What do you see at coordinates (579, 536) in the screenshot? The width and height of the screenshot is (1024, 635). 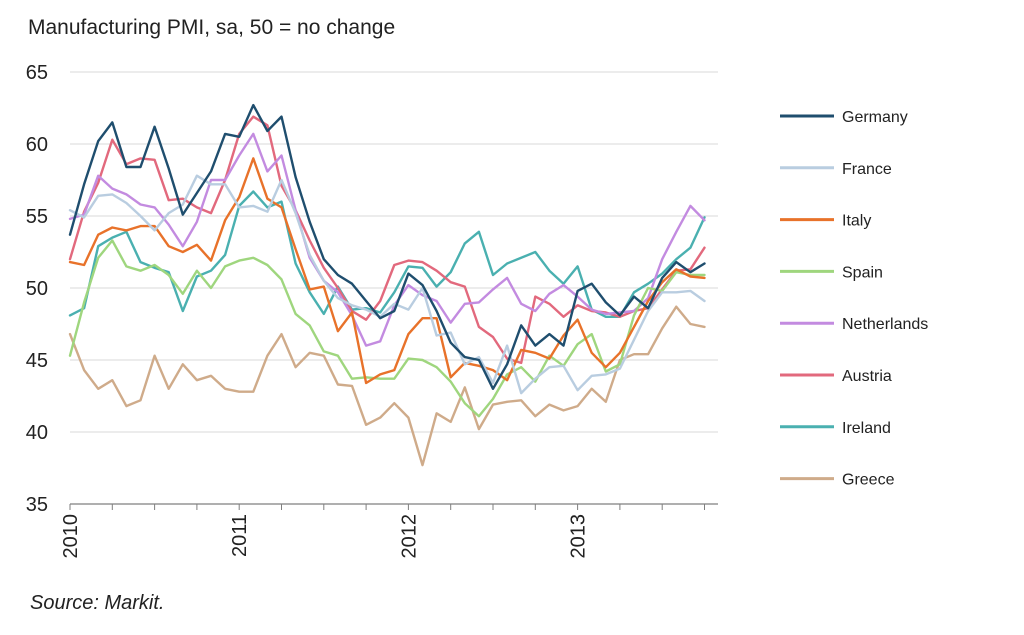 I see `x-tick-label: 2013` at bounding box center [579, 536].